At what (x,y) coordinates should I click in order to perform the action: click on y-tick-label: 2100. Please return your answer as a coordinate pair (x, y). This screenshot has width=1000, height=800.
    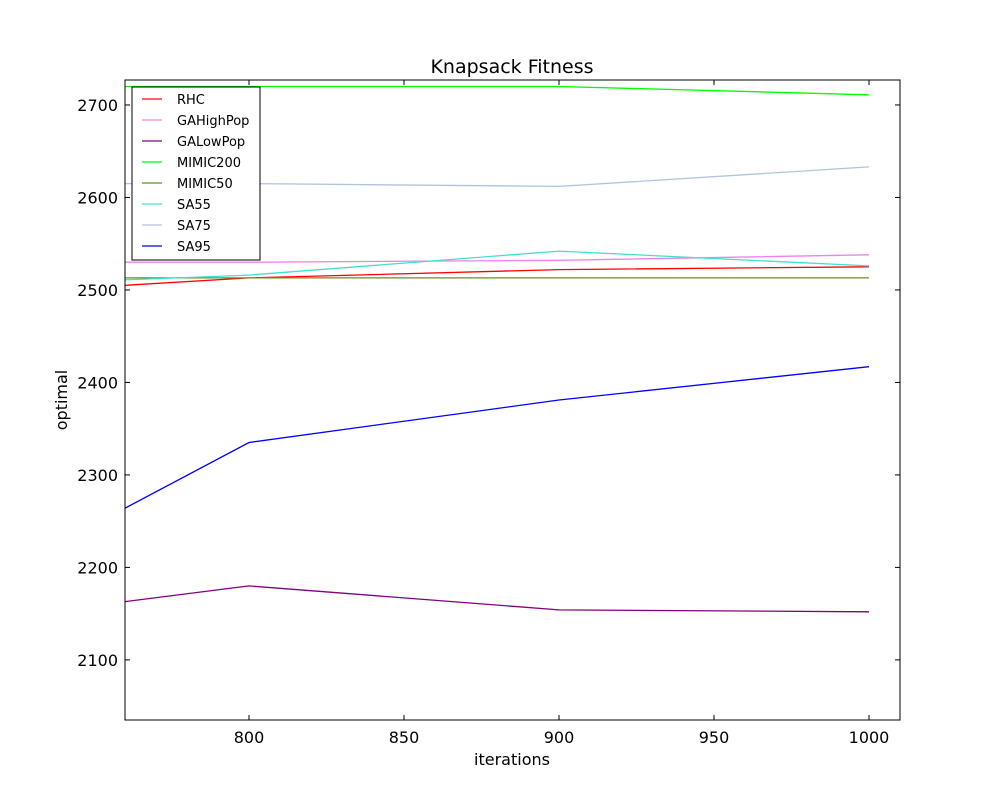
    Looking at the image, I should click on (97, 660).